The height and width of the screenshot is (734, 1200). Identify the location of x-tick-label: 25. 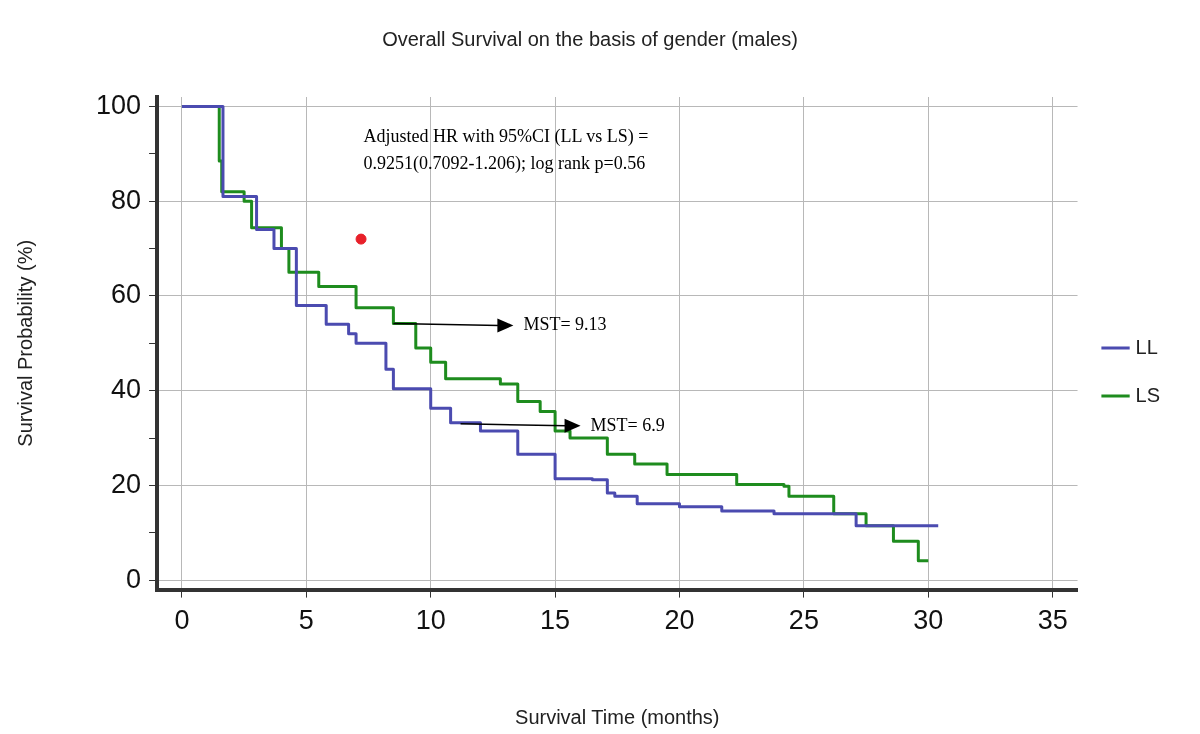
(803, 620).